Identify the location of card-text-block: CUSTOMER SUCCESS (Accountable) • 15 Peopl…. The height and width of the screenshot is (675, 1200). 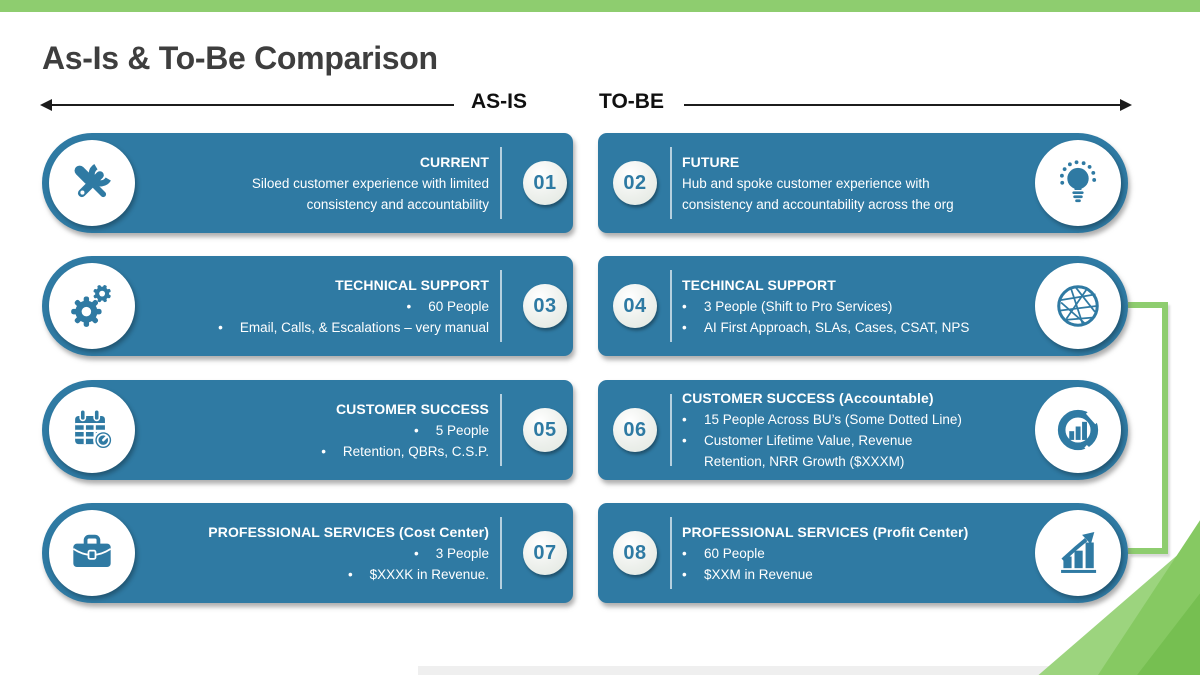
(851, 430).